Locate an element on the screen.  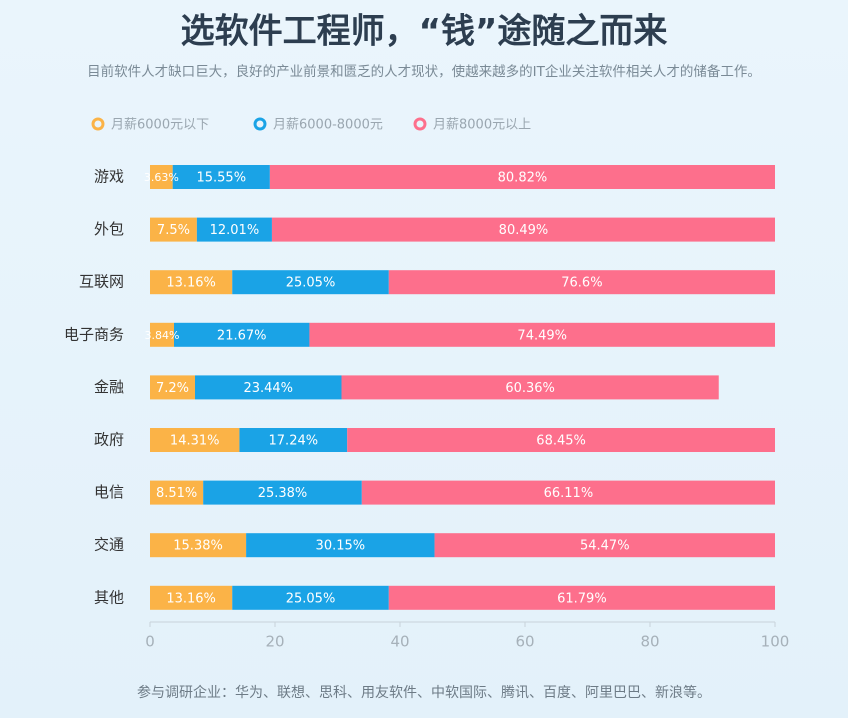
y-tick-label: 互联网 is located at coordinates (101, 282).